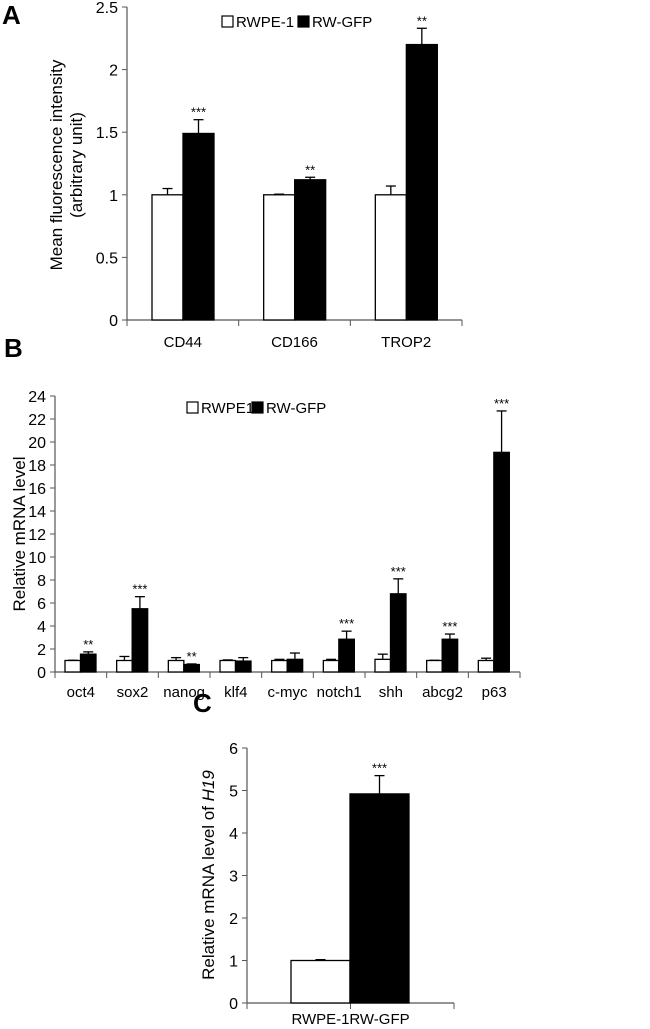 Image resolution: width=650 pixels, height=1029 pixels. What do you see at coordinates (56, 164) in the screenshot?
I see `y-axis-label: Mean fluorescence intensity` at bounding box center [56, 164].